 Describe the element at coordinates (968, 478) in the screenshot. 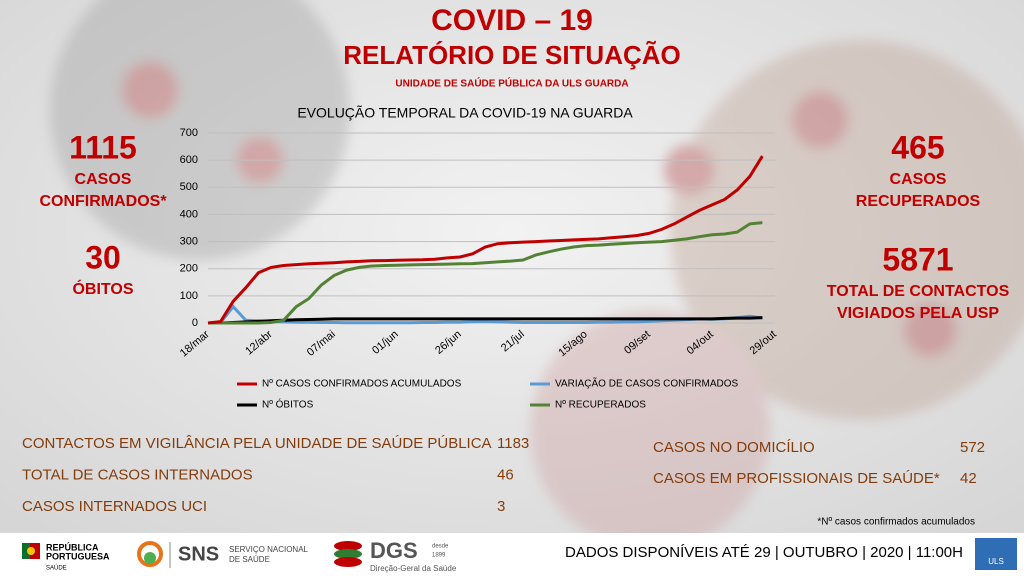

I see `table-value: 42` at that location.